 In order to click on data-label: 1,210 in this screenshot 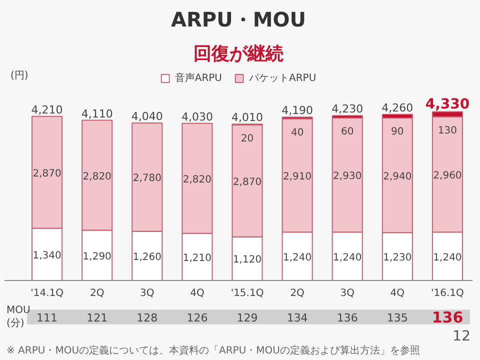, I will do `click(197, 258)`.